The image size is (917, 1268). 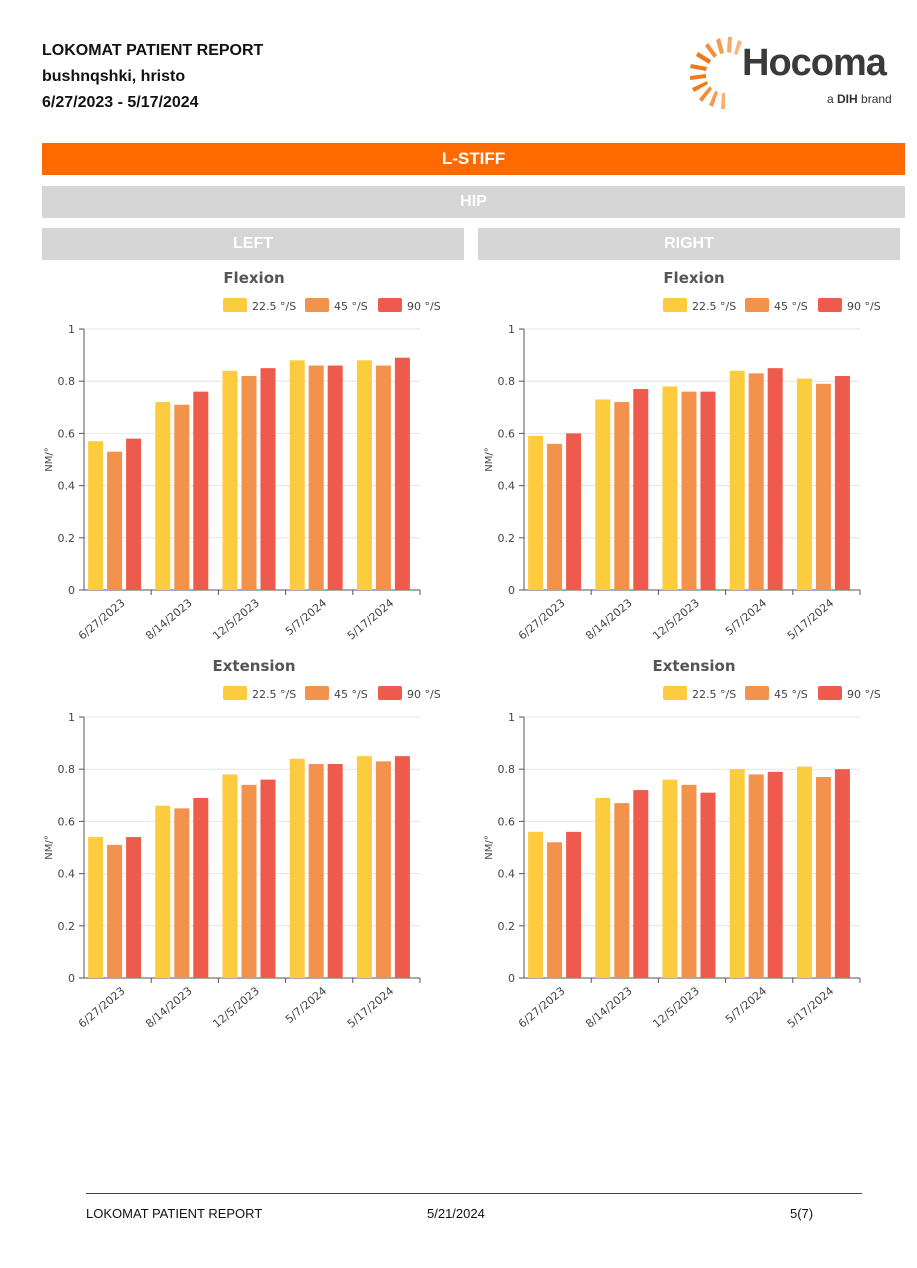 What do you see at coordinates (814, 63) in the screenshot?
I see `logo-wordmark: Hocoma` at bounding box center [814, 63].